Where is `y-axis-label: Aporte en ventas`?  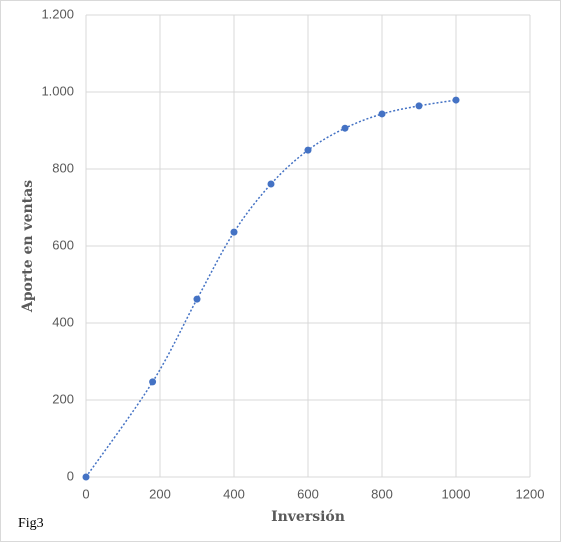
y-axis-label: Aporte en ventas is located at coordinates (28, 246).